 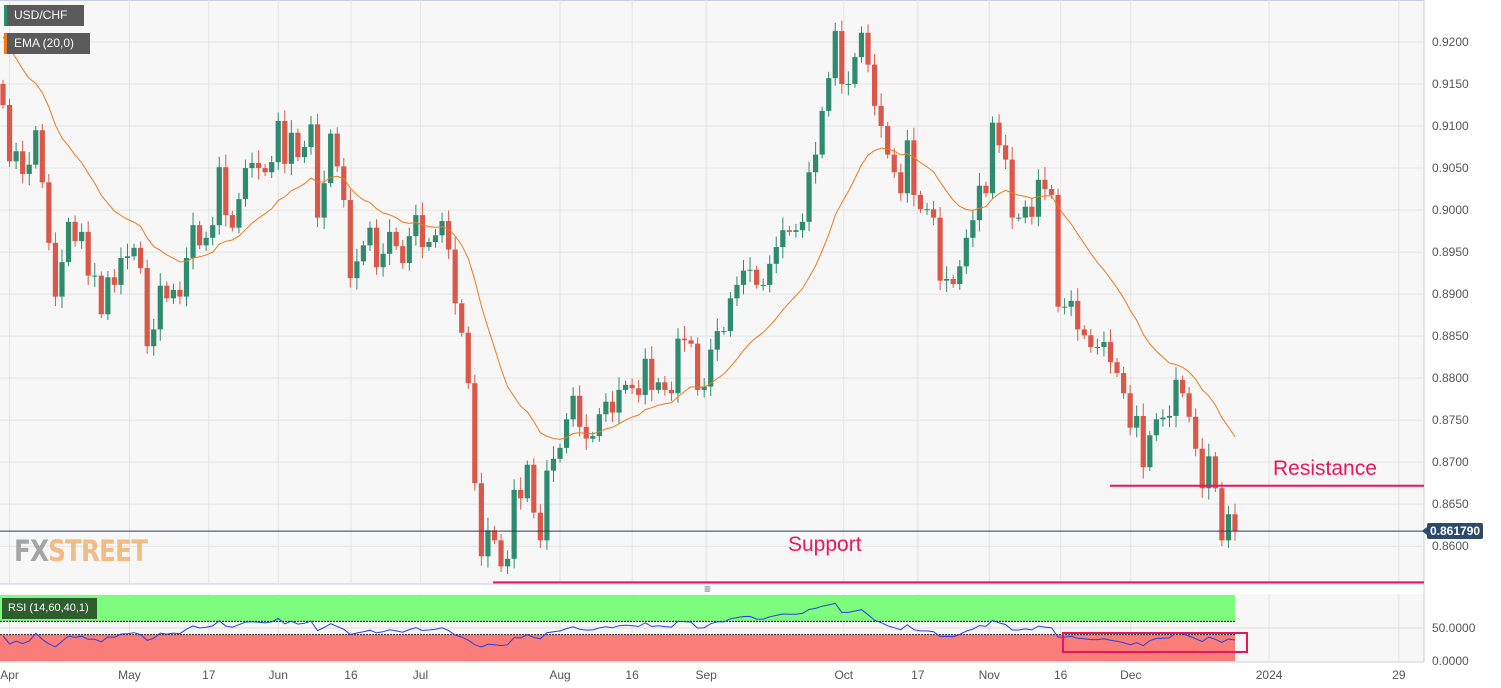 What do you see at coordinates (129, 675) in the screenshot?
I see `x-tick-label: May` at bounding box center [129, 675].